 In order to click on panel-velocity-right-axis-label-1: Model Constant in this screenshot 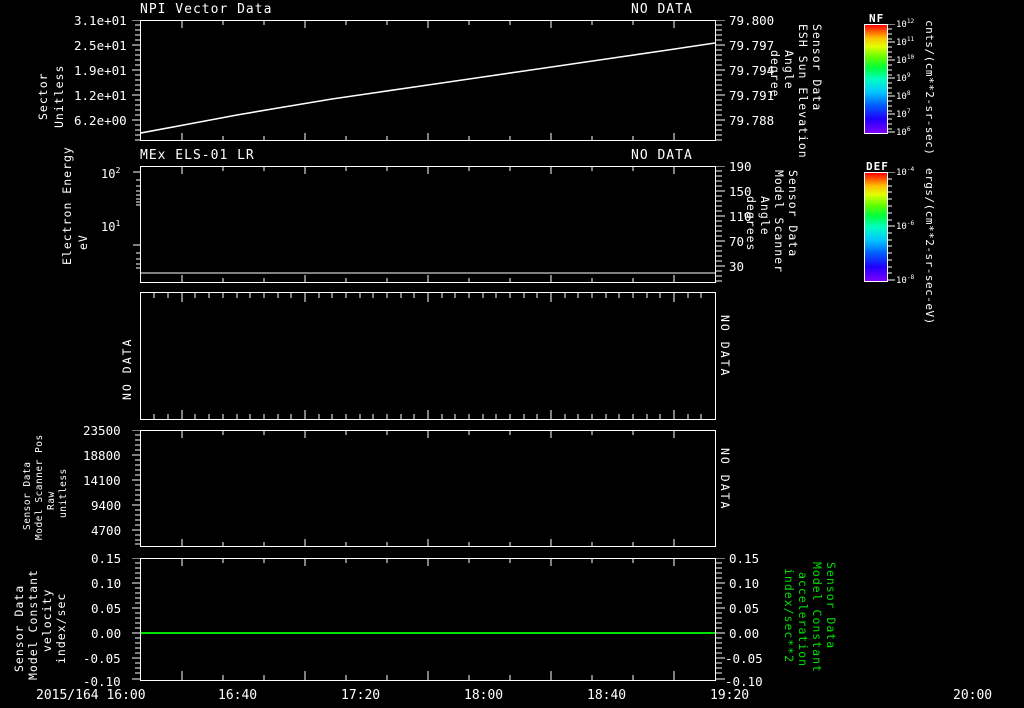, I will do `click(817, 617)`.